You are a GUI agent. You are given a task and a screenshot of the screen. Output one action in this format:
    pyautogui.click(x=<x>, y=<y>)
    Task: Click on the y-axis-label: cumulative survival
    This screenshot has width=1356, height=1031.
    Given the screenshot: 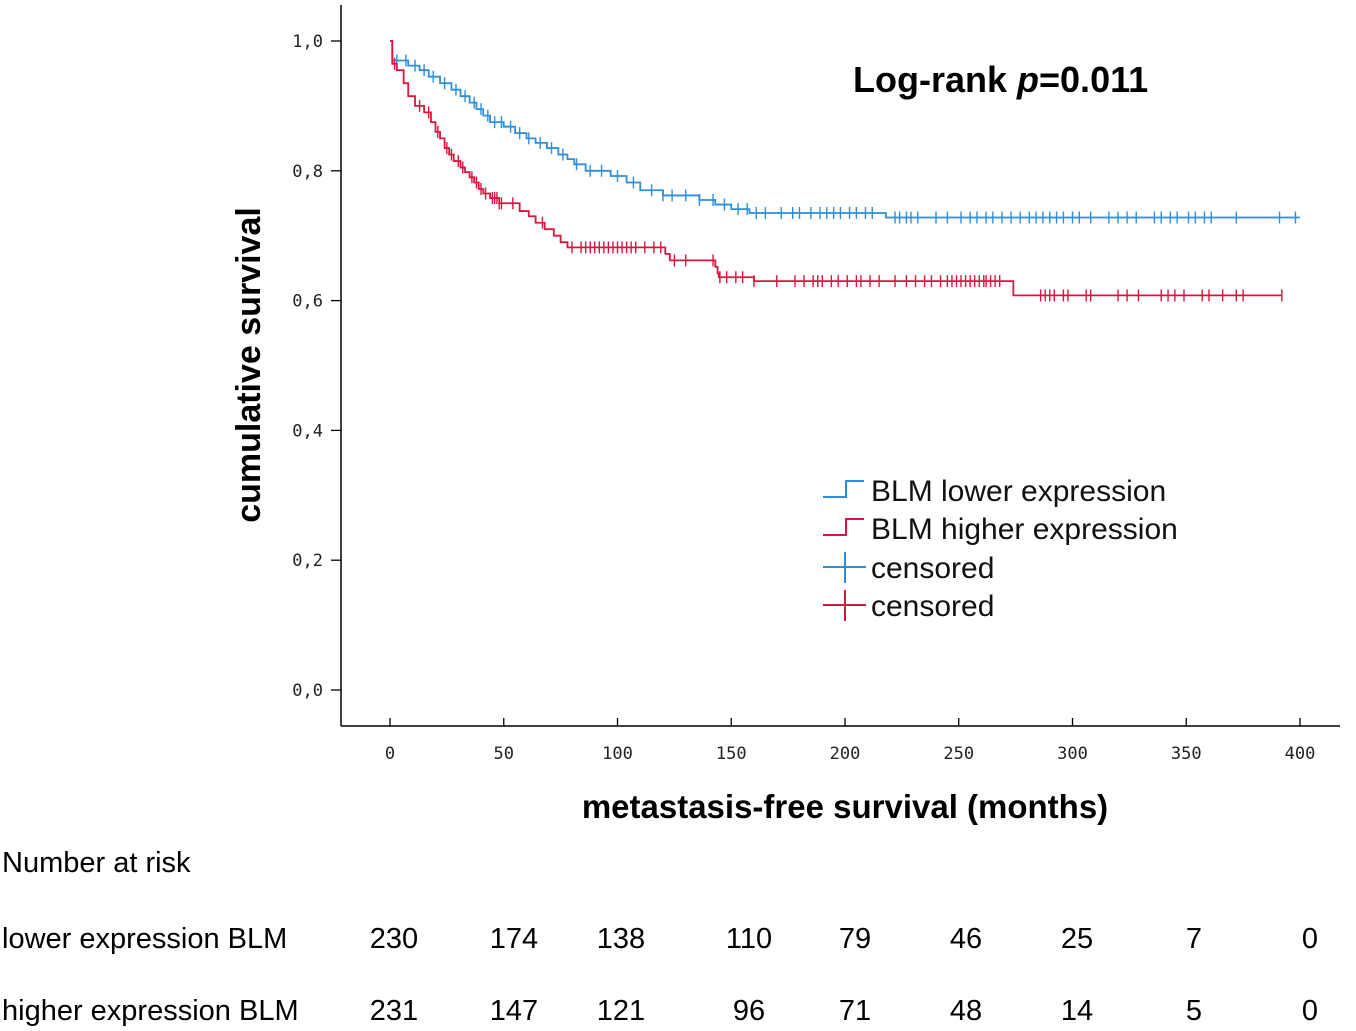 What is the action you would take?
    pyautogui.click(x=249, y=365)
    